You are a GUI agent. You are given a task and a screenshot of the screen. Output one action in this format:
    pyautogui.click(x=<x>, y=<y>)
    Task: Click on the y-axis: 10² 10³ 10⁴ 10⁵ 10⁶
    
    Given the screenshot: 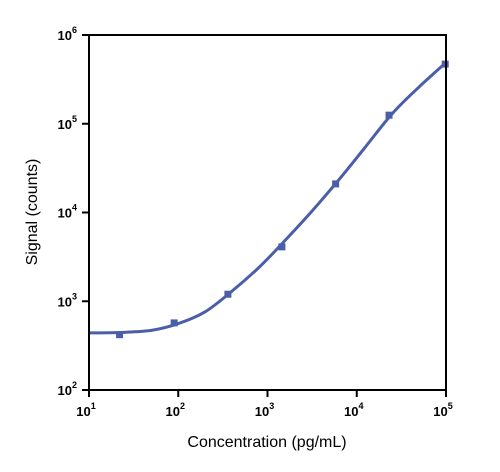 What is the action you would take?
    pyautogui.click(x=73, y=211)
    